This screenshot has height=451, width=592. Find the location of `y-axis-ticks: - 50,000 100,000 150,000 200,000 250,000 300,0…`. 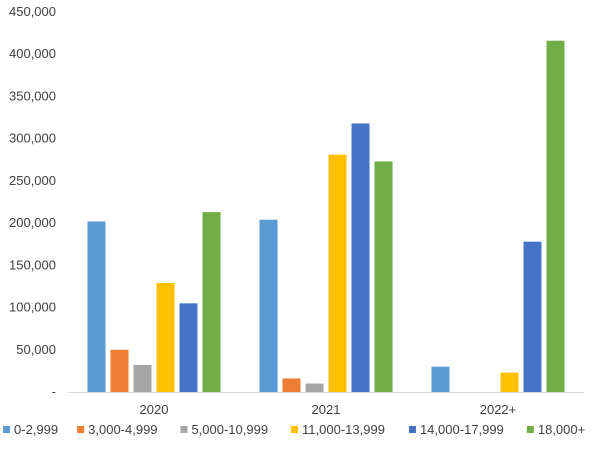

y-axis-ticks: - 50,000 100,000 150,000 200,000 250,000 300,0… is located at coordinates (32, 201).